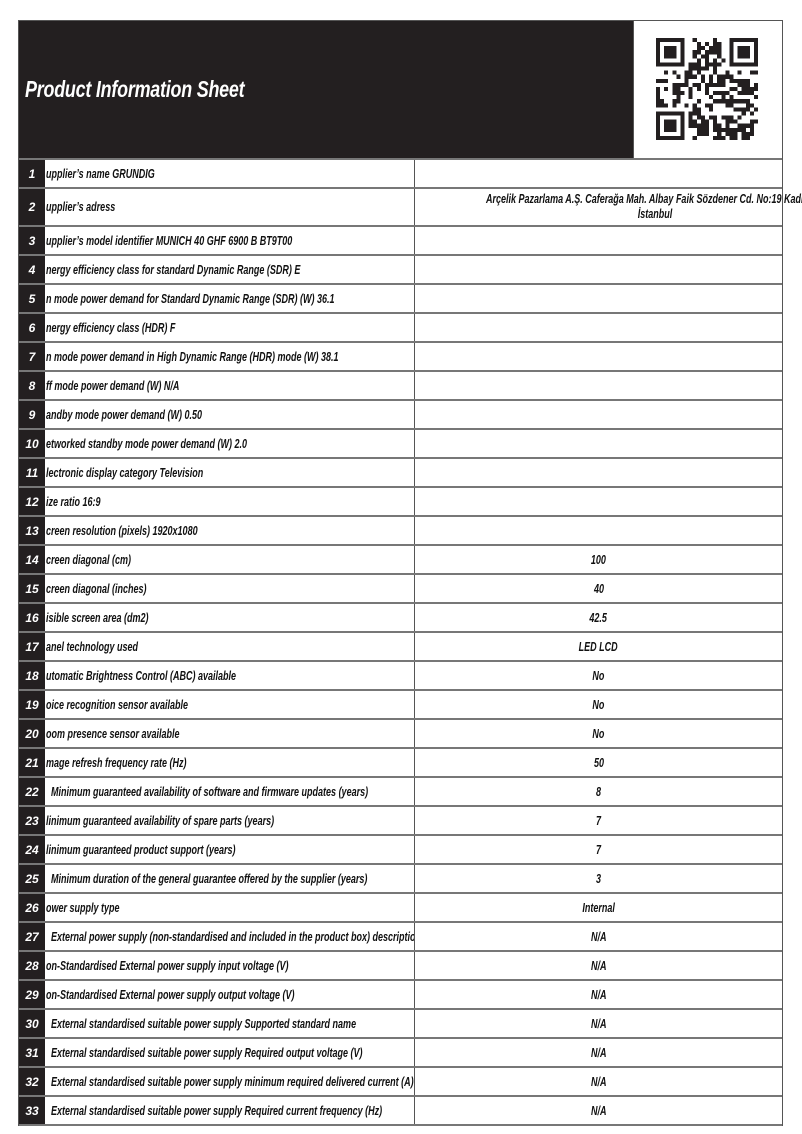  Describe the element at coordinates (100, 173) in the screenshot. I see `row-label: upplier’s name GRUNDIG` at that location.